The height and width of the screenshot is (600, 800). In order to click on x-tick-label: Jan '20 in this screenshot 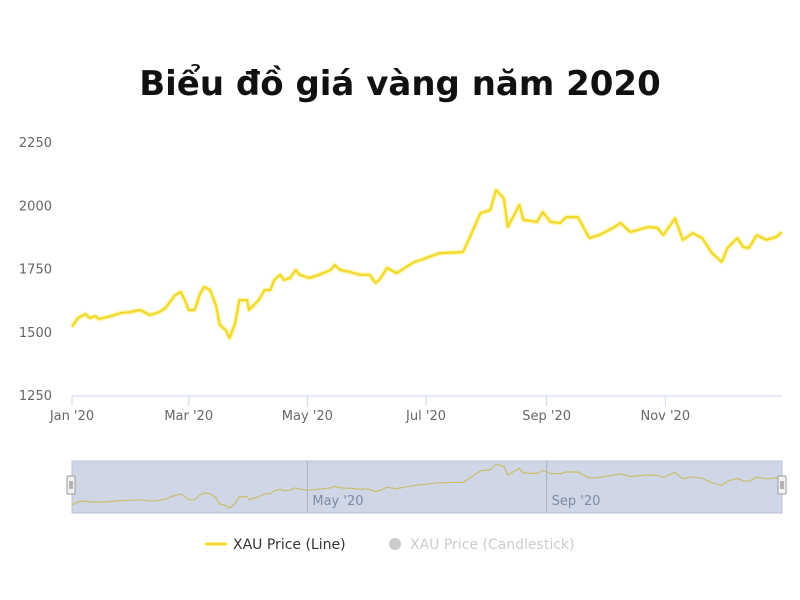, I will do `click(71, 416)`.